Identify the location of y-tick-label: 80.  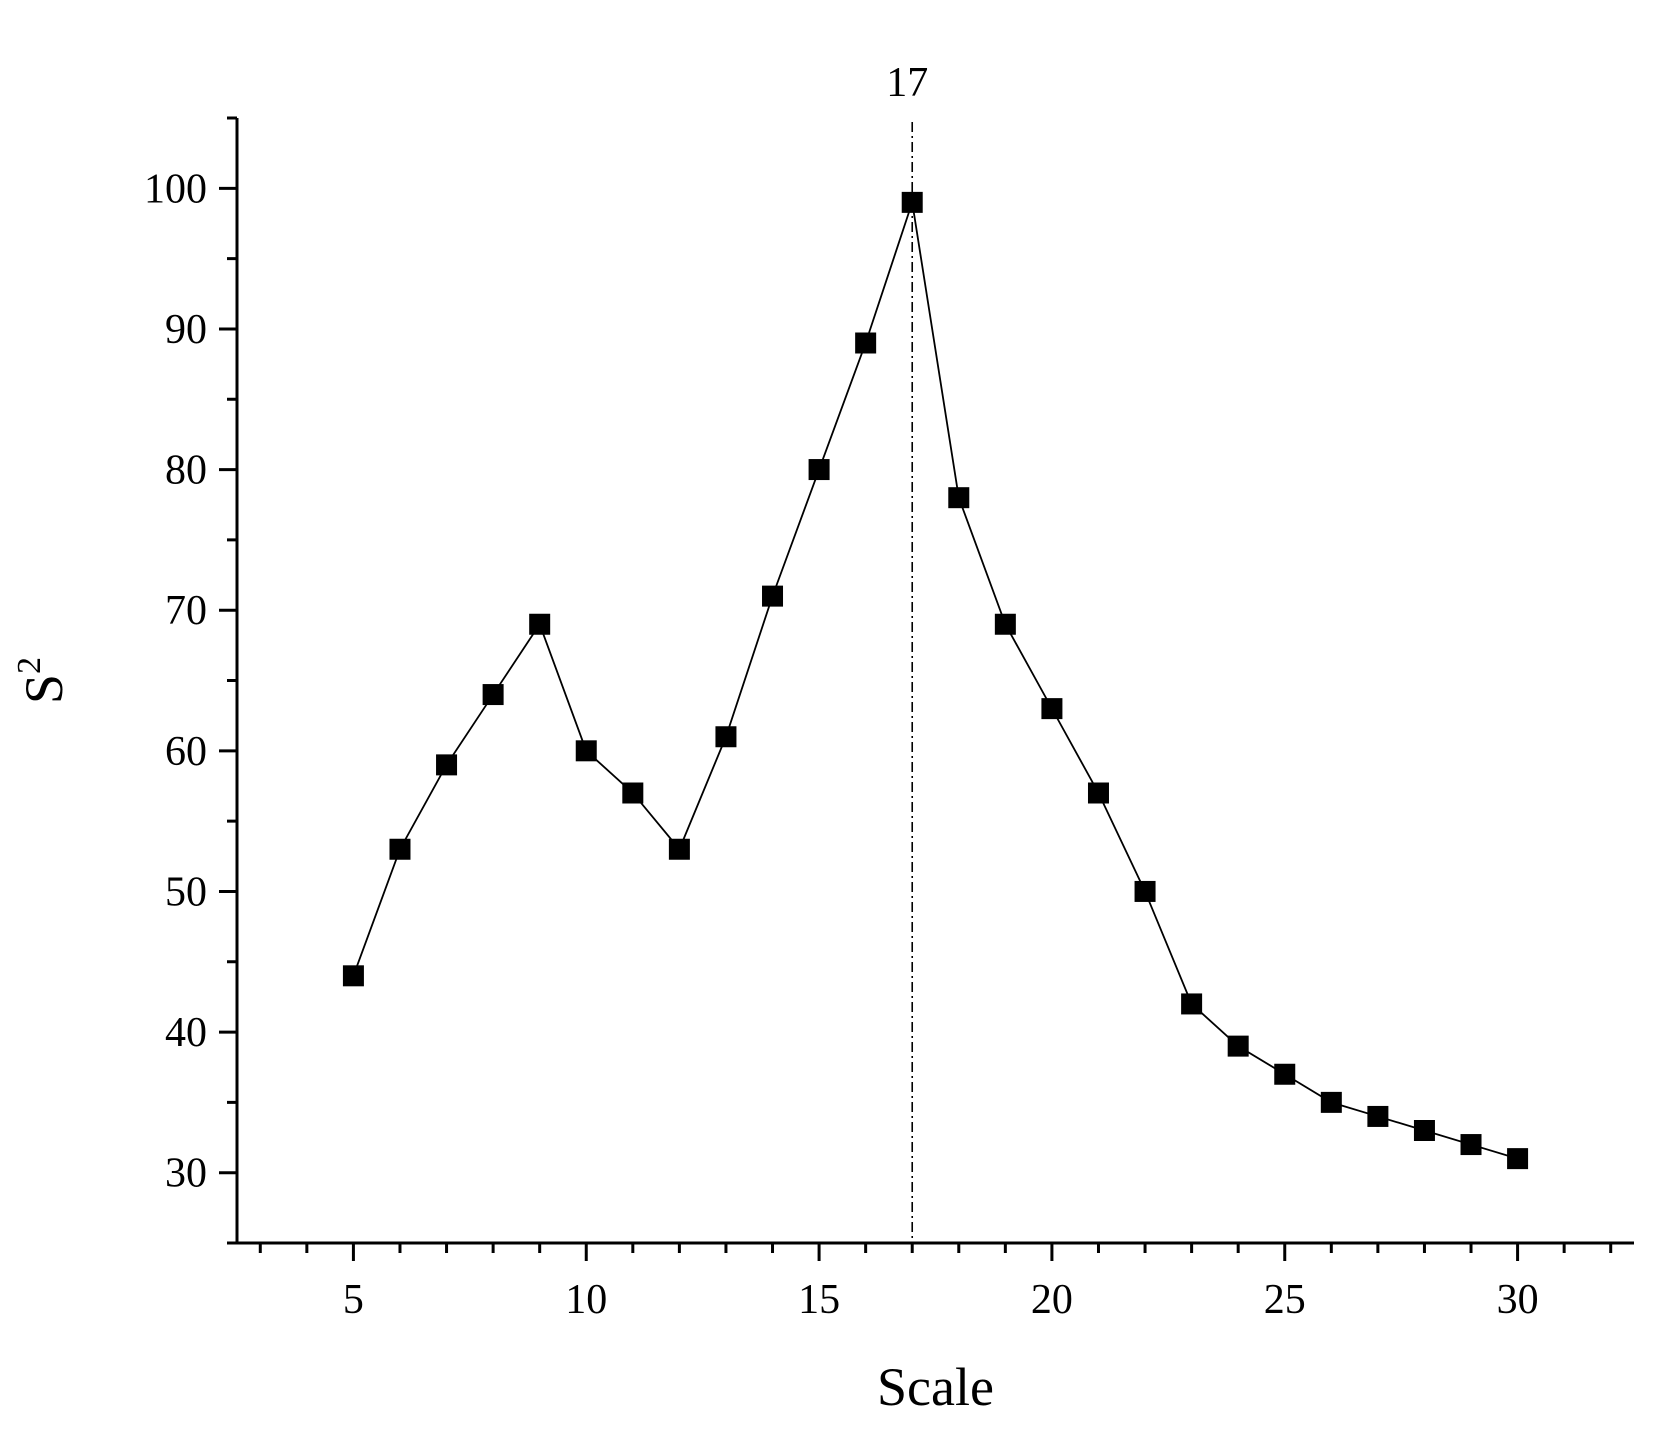
(186, 471).